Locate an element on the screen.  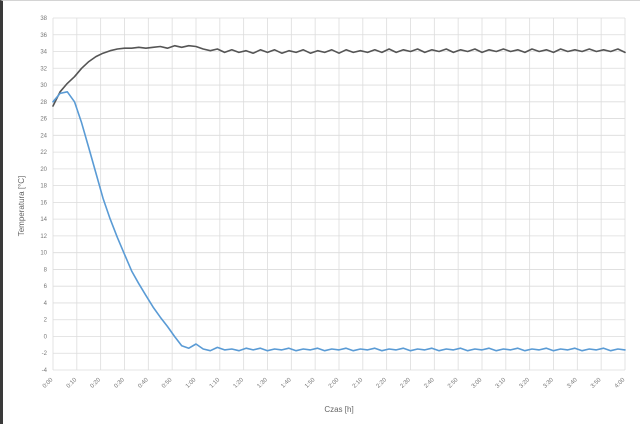
x-tick-label: 2:00 is located at coordinates (334, 383).